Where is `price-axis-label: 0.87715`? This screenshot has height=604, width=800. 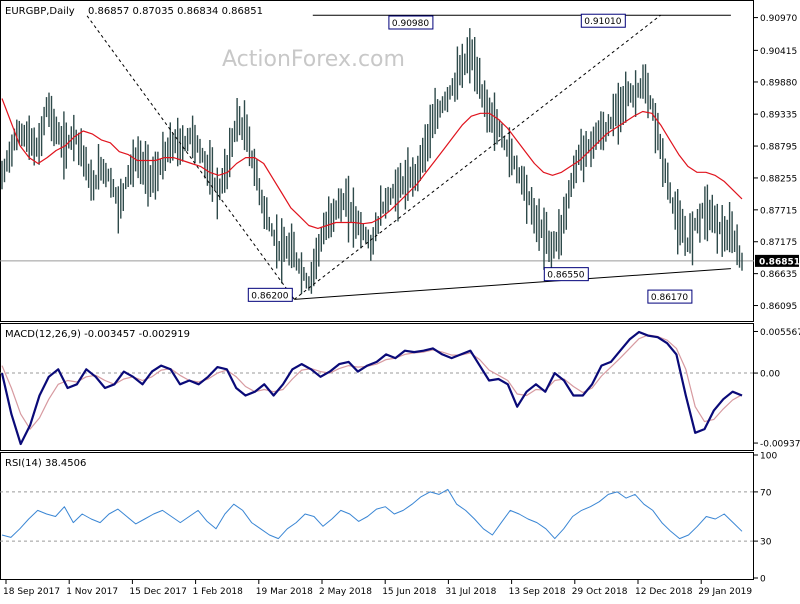
price-axis-label: 0.87715 is located at coordinates (778, 211).